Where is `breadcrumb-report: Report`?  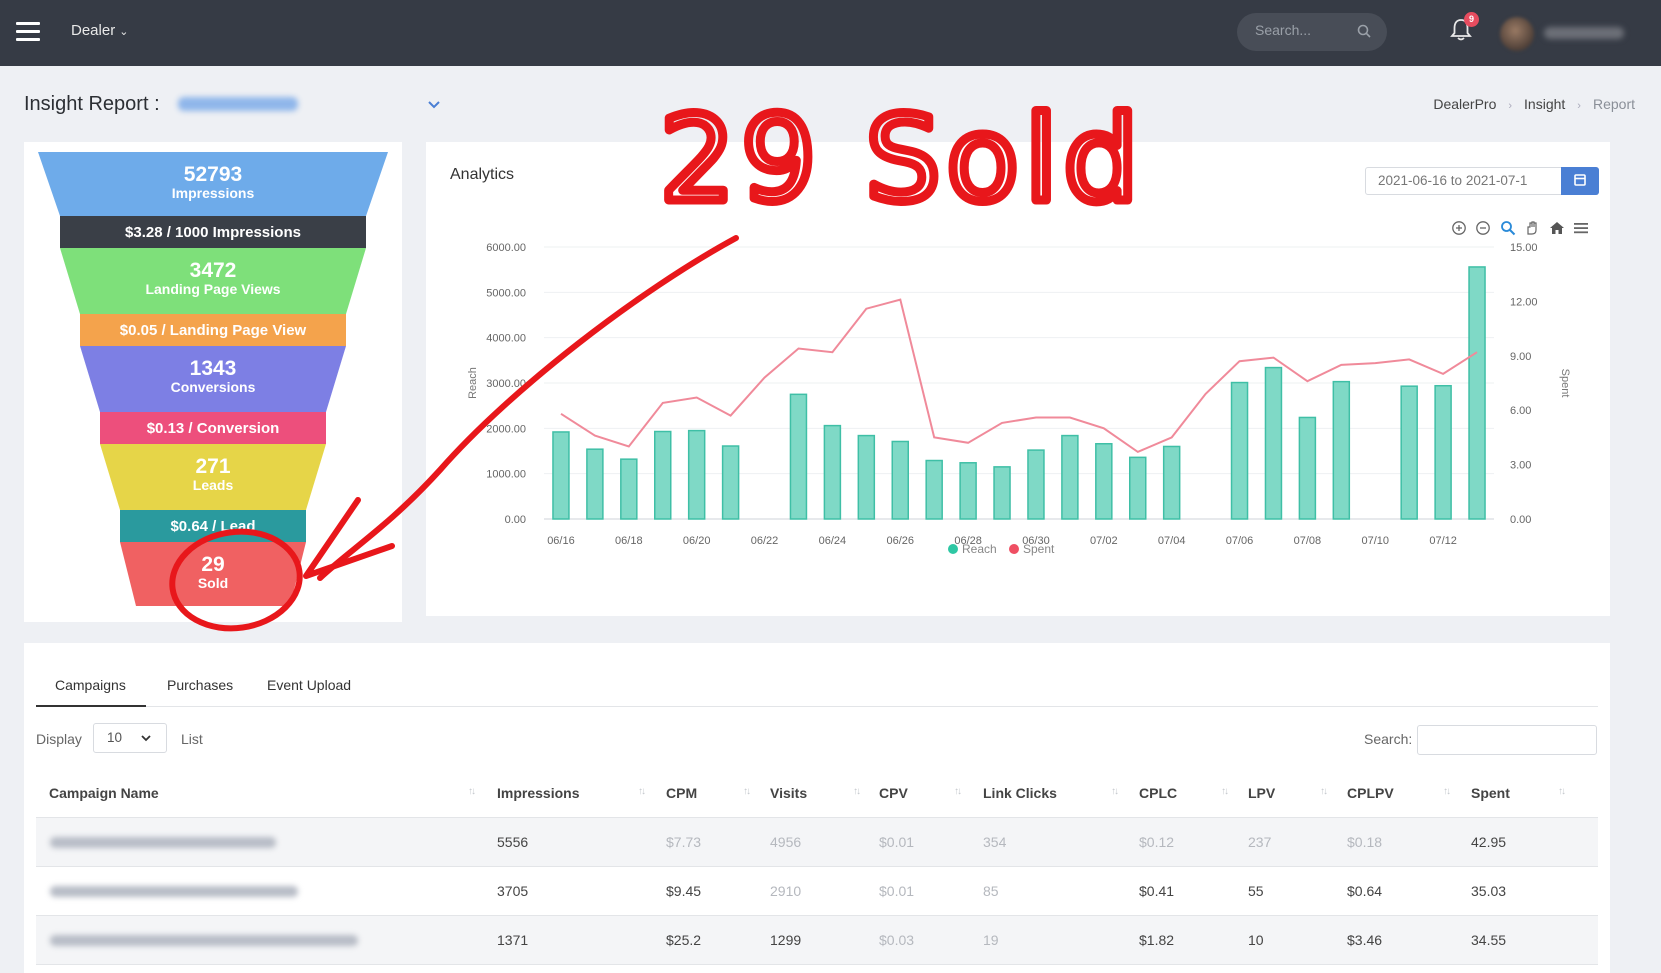 breadcrumb-report: Report is located at coordinates (1613, 104).